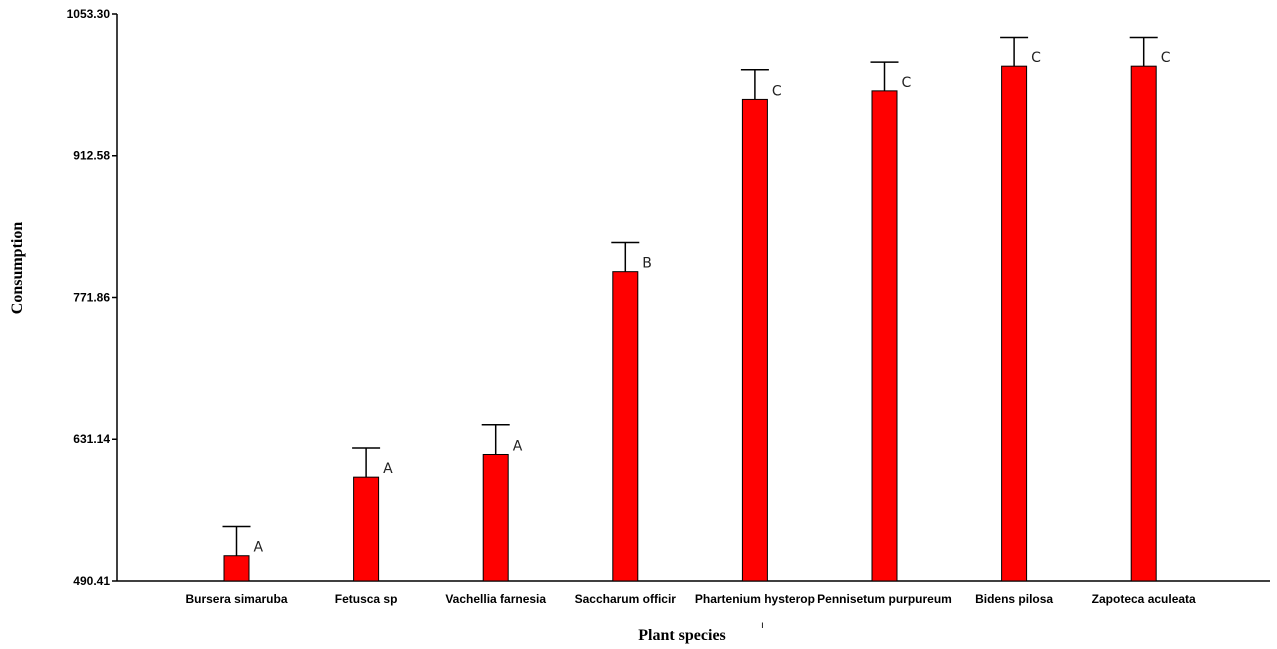 Image resolution: width=1277 pixels, height=649 pixels. Describe the element at coordinates (91, 156) in the screenshot. I see `y-tick-label: 912.58` at that location.